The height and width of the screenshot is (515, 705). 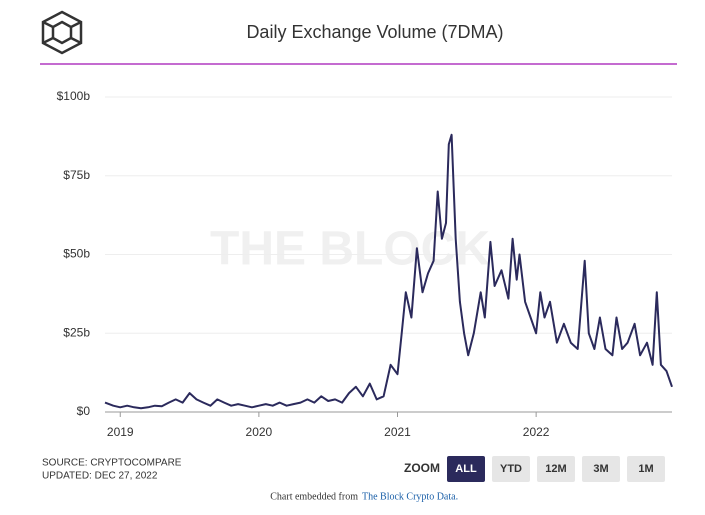 What do you see at coordinates (536, 432) in the screenshot?
I see `x-tick-label: 2022` at bounding box center [536, 432].